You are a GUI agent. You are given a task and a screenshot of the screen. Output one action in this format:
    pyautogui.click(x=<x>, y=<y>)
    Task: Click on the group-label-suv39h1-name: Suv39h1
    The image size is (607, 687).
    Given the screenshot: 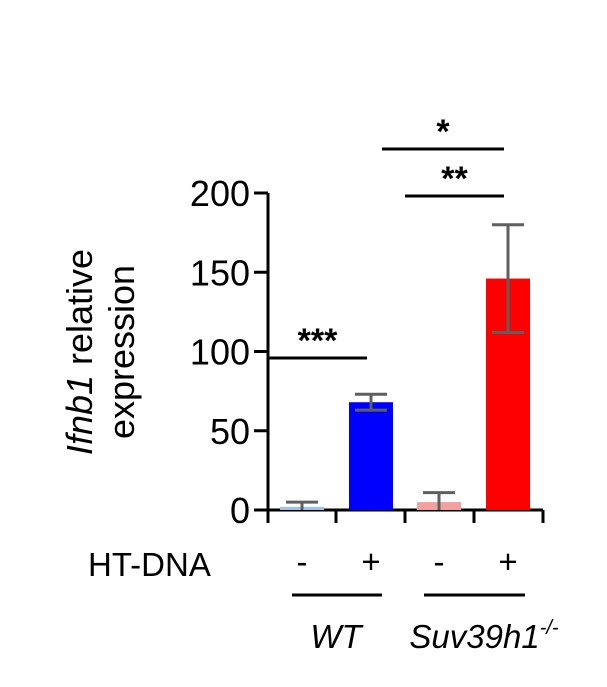 What is the action you would take?
    pyautogui.click(x=474, y=636)
    